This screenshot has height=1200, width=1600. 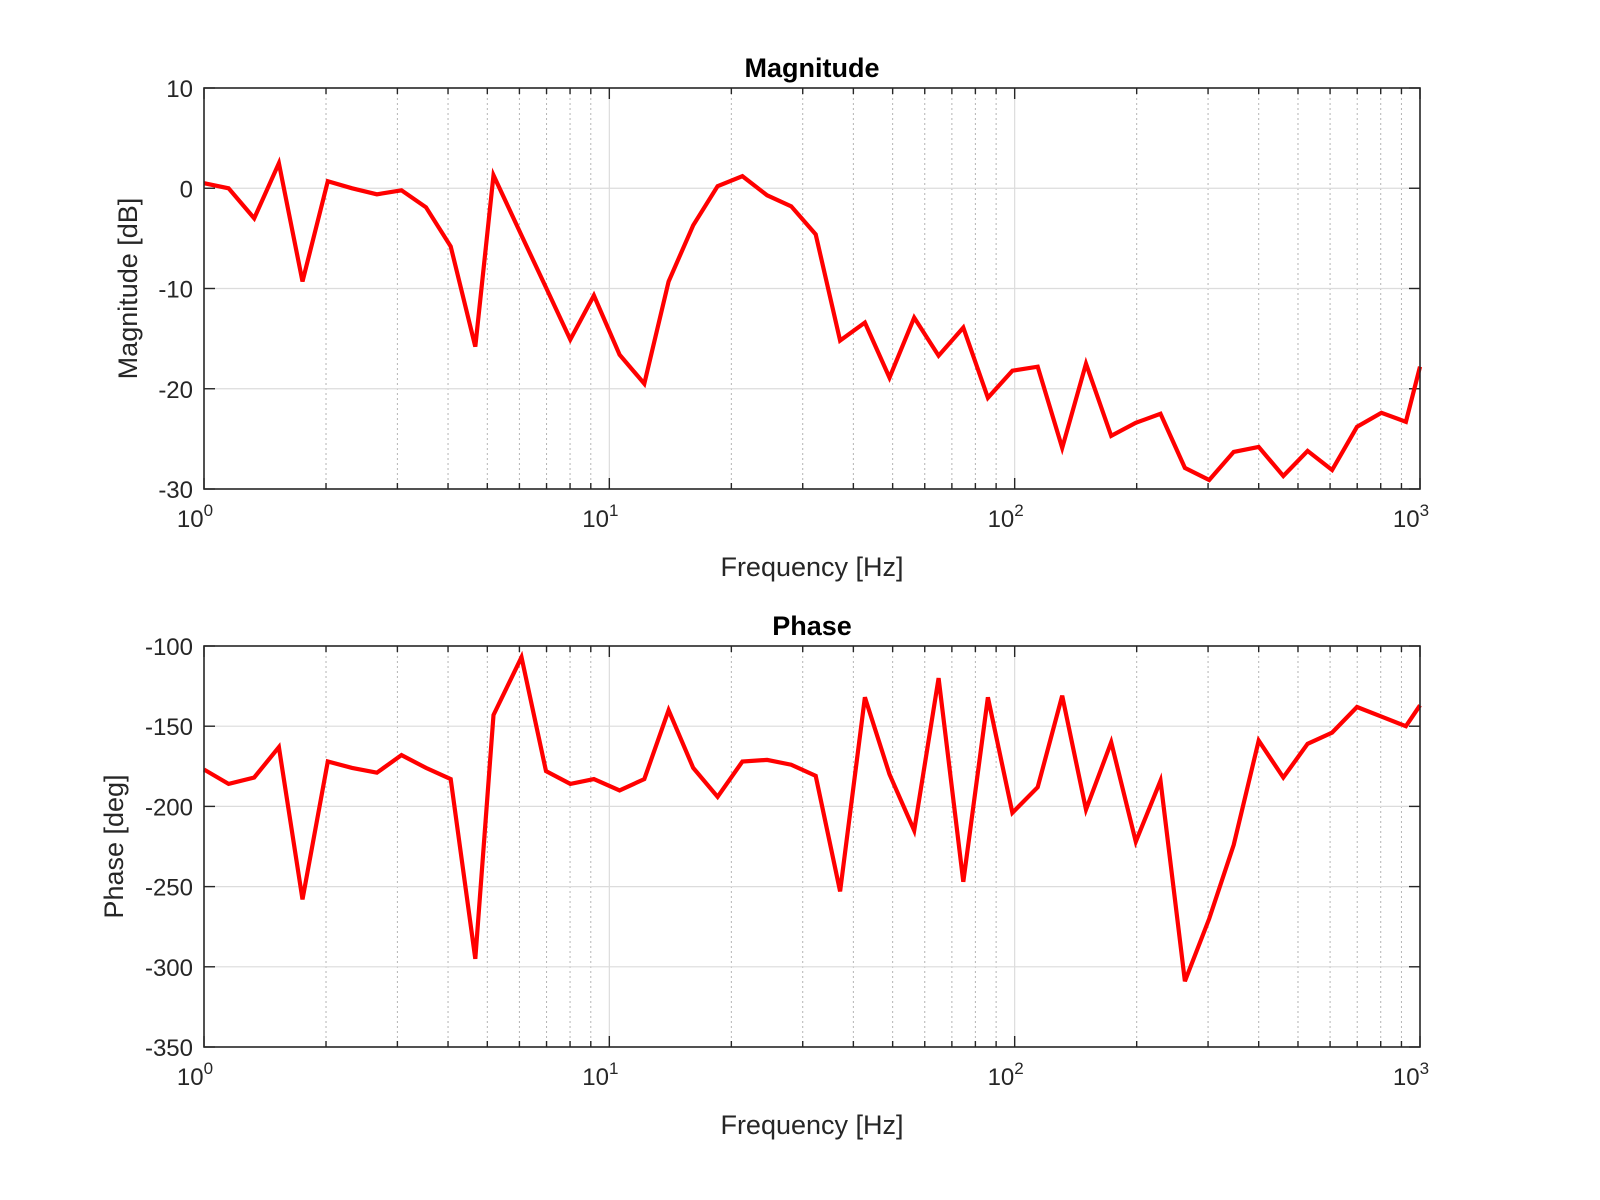 I want to click on magnitude-x-tick-label: 10³, so click(x=1411, y=517).